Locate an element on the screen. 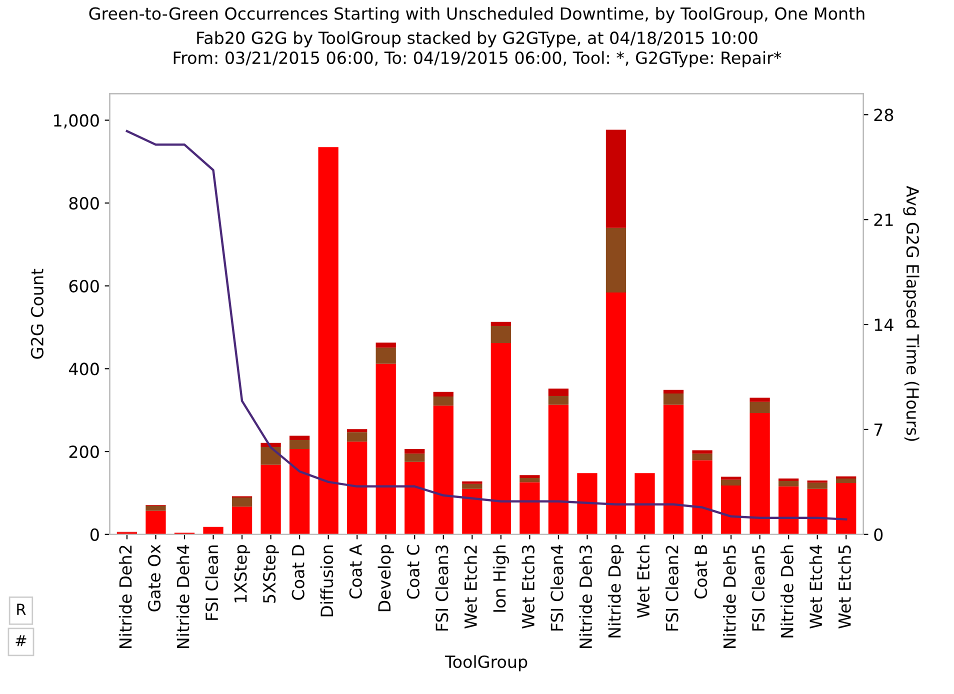 The image size is (954, 694). y-tick-label: 200 is located at coordinates (84, 452).